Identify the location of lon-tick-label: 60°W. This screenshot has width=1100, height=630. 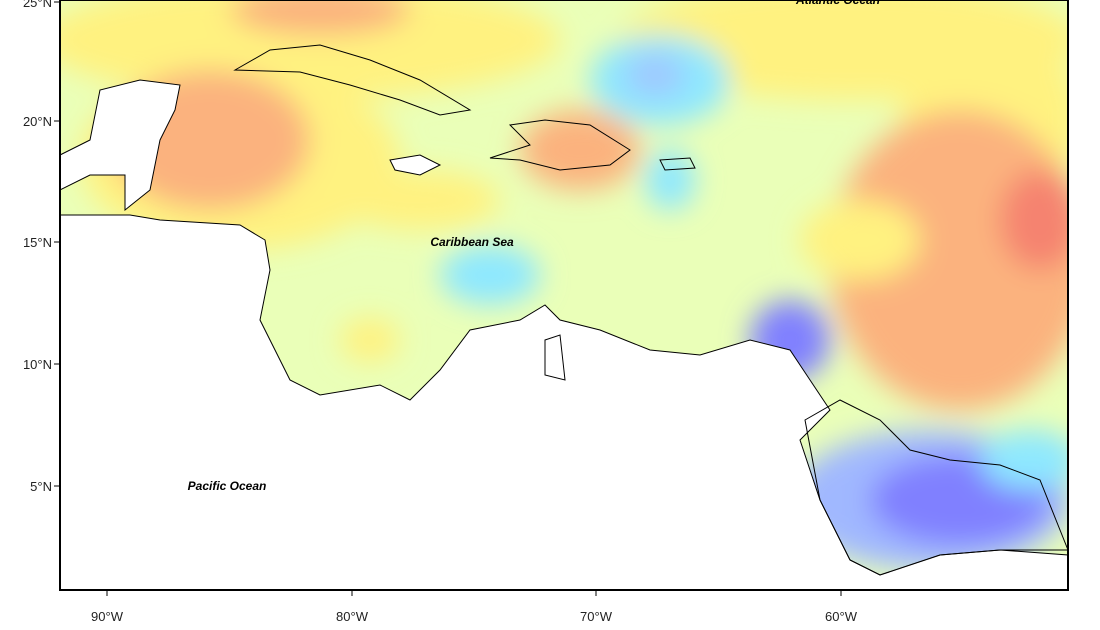
(841, 616).